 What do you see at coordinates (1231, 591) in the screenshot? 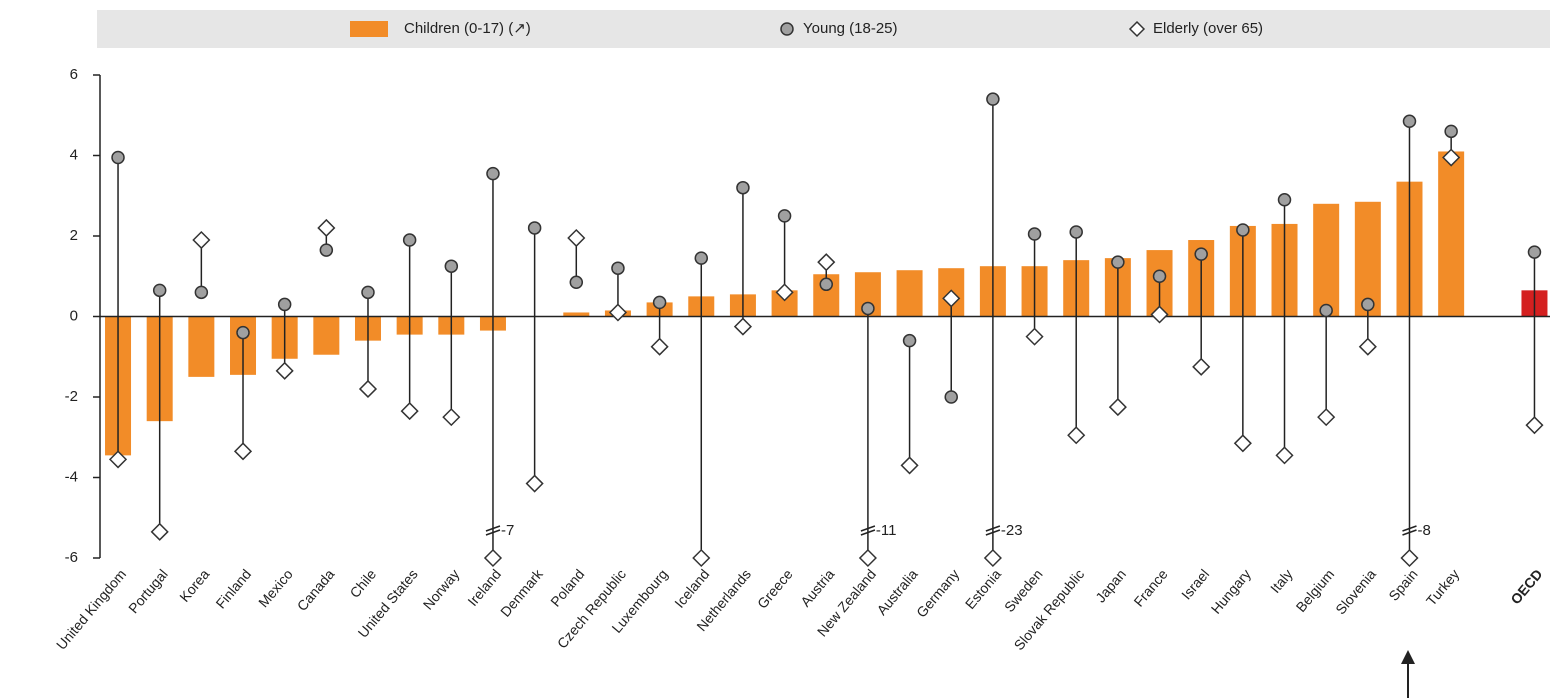
I see `x-tick-label: Hungary` at bounding box center [1231, 591].